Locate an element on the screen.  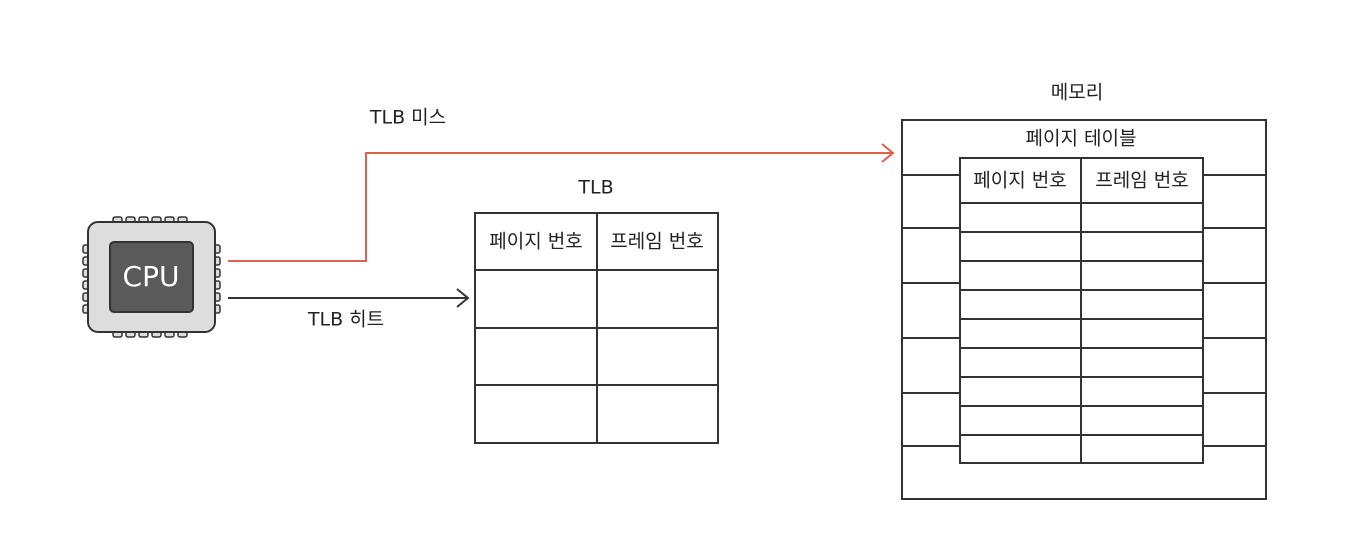
cpu-label: CPU is located at coordinates (151, 276).